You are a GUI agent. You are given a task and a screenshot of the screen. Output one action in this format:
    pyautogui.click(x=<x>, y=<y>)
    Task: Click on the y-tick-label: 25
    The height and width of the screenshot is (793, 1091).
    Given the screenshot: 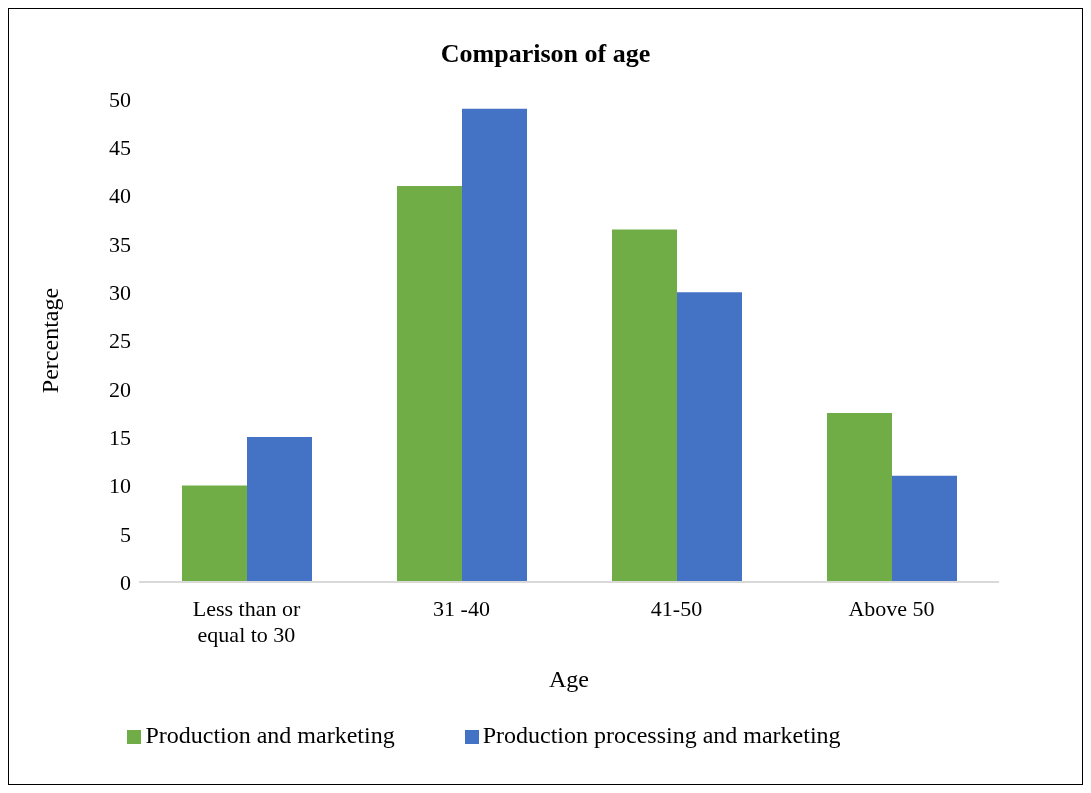 What is the action you would take?
    pyautogui.click(x=120, y=341)
    